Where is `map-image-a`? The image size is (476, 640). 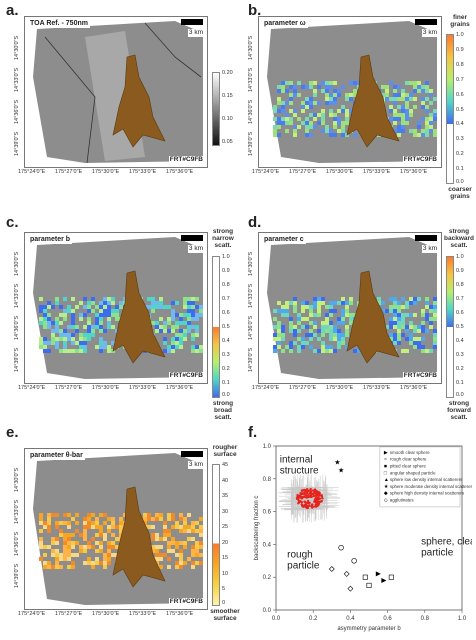
map-image-a is located at coordinates (116, 92).